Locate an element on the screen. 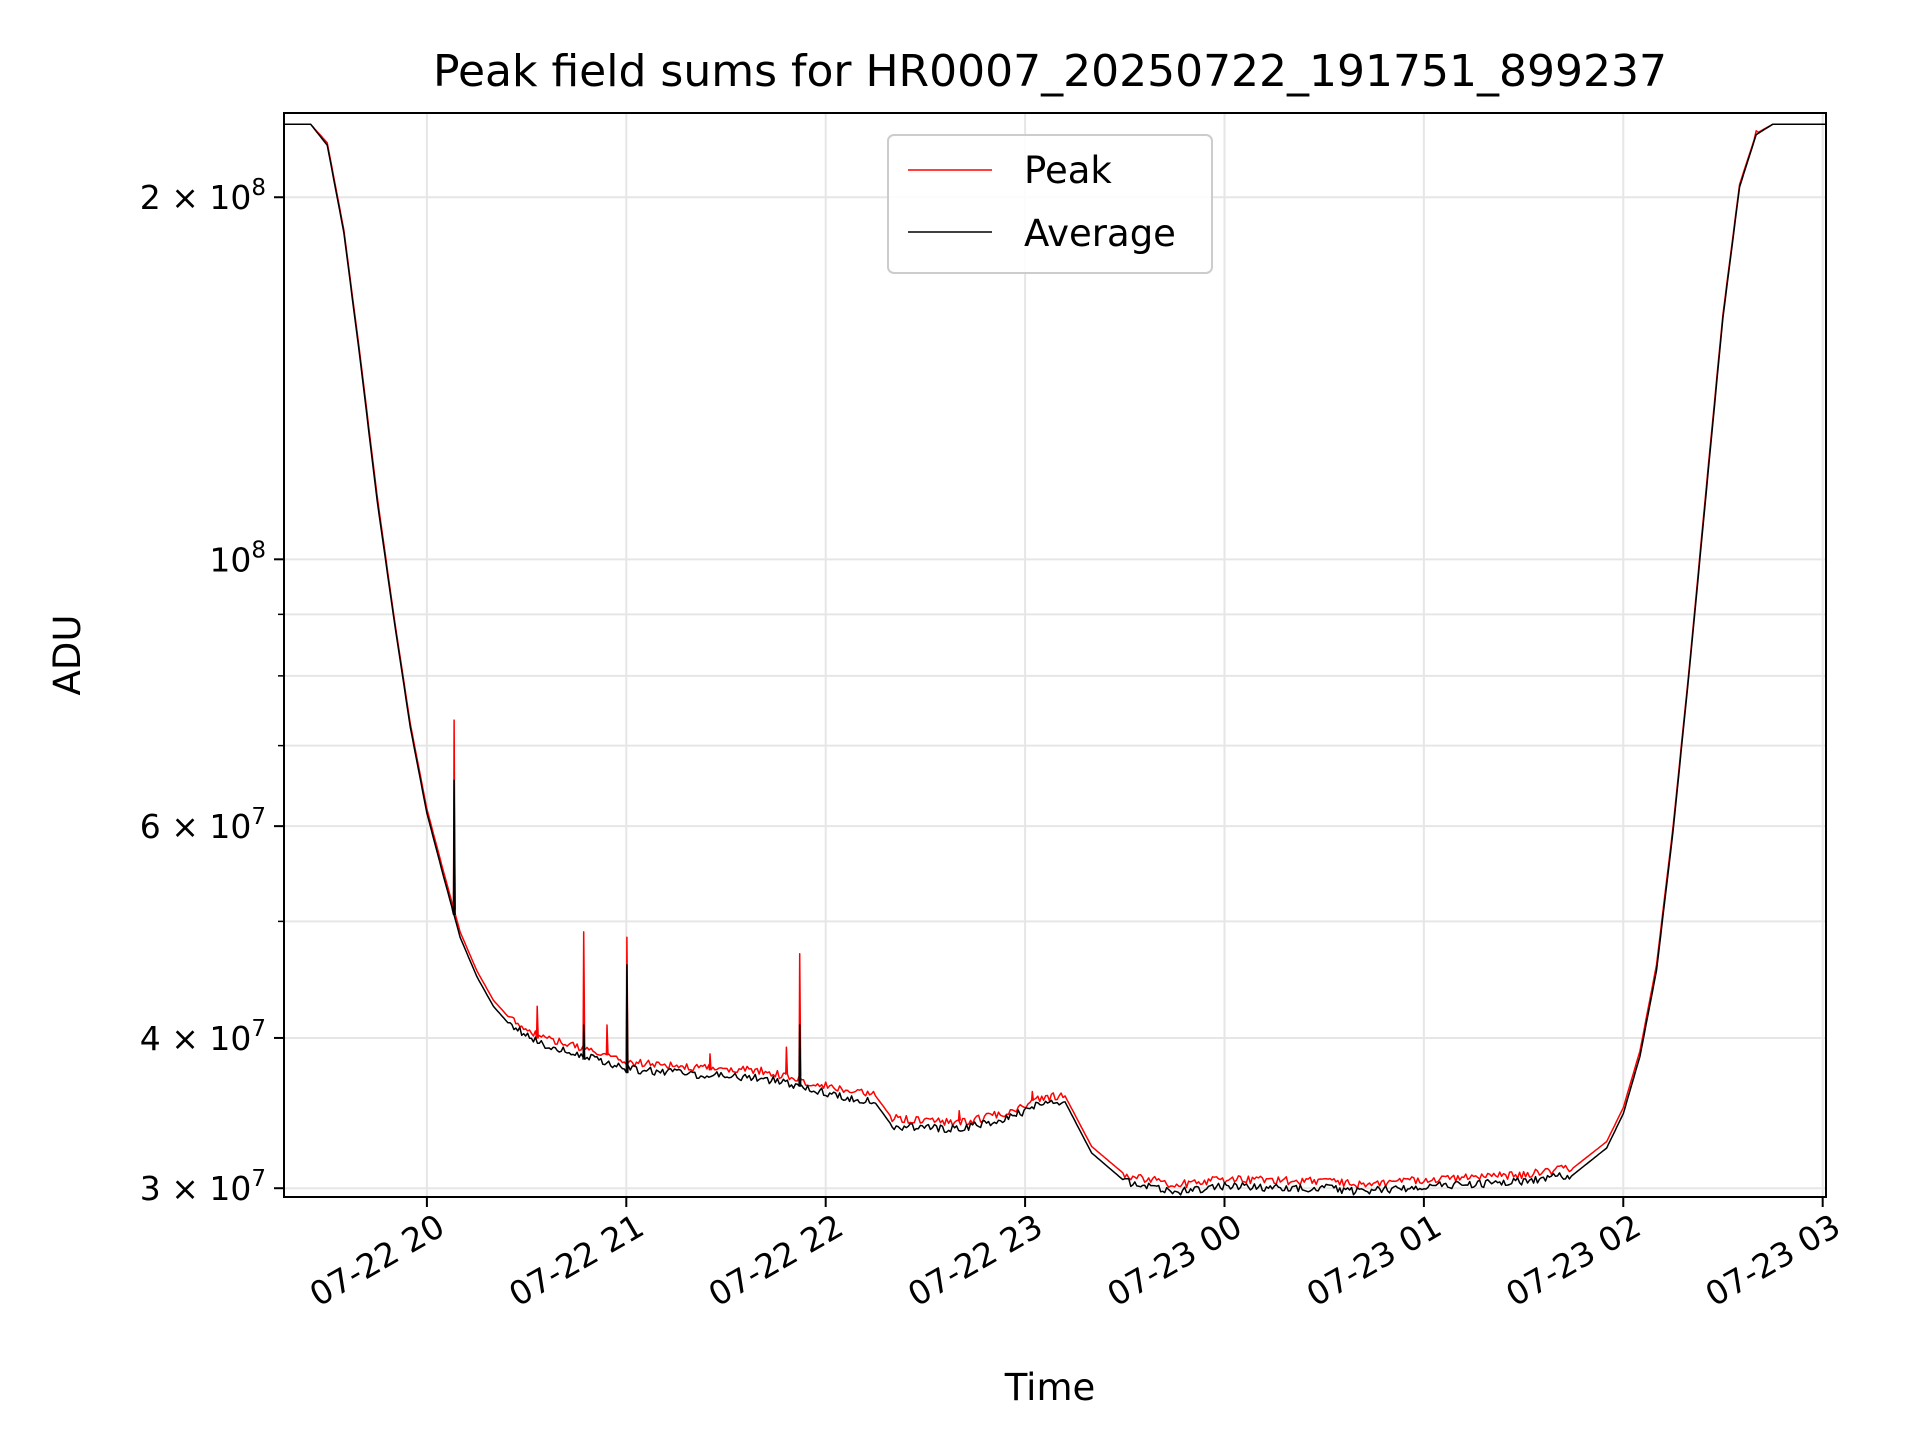 Image resolution: width=1920 pixels, height=1445 pixels. y-tick-label: 4 × 107 is located at coordinates (203, 1037).